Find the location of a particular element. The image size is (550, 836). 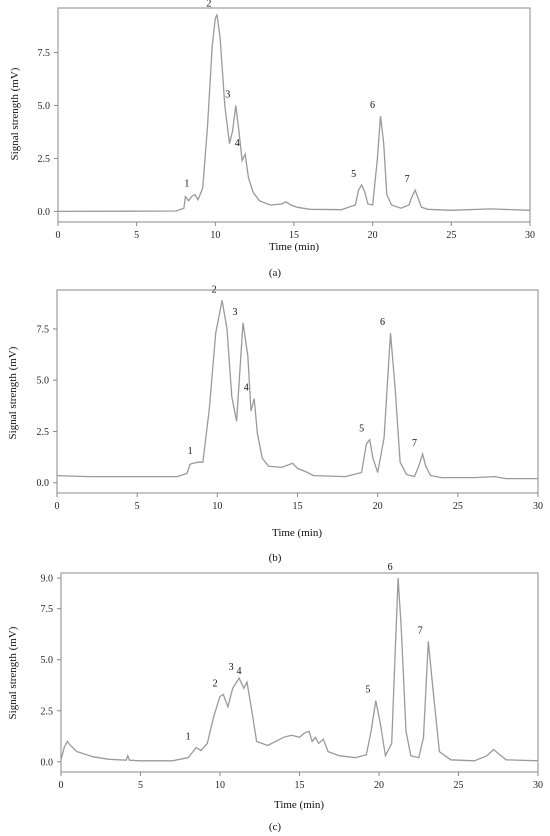

panel-label: (c) is located at coordinates (275, 827).